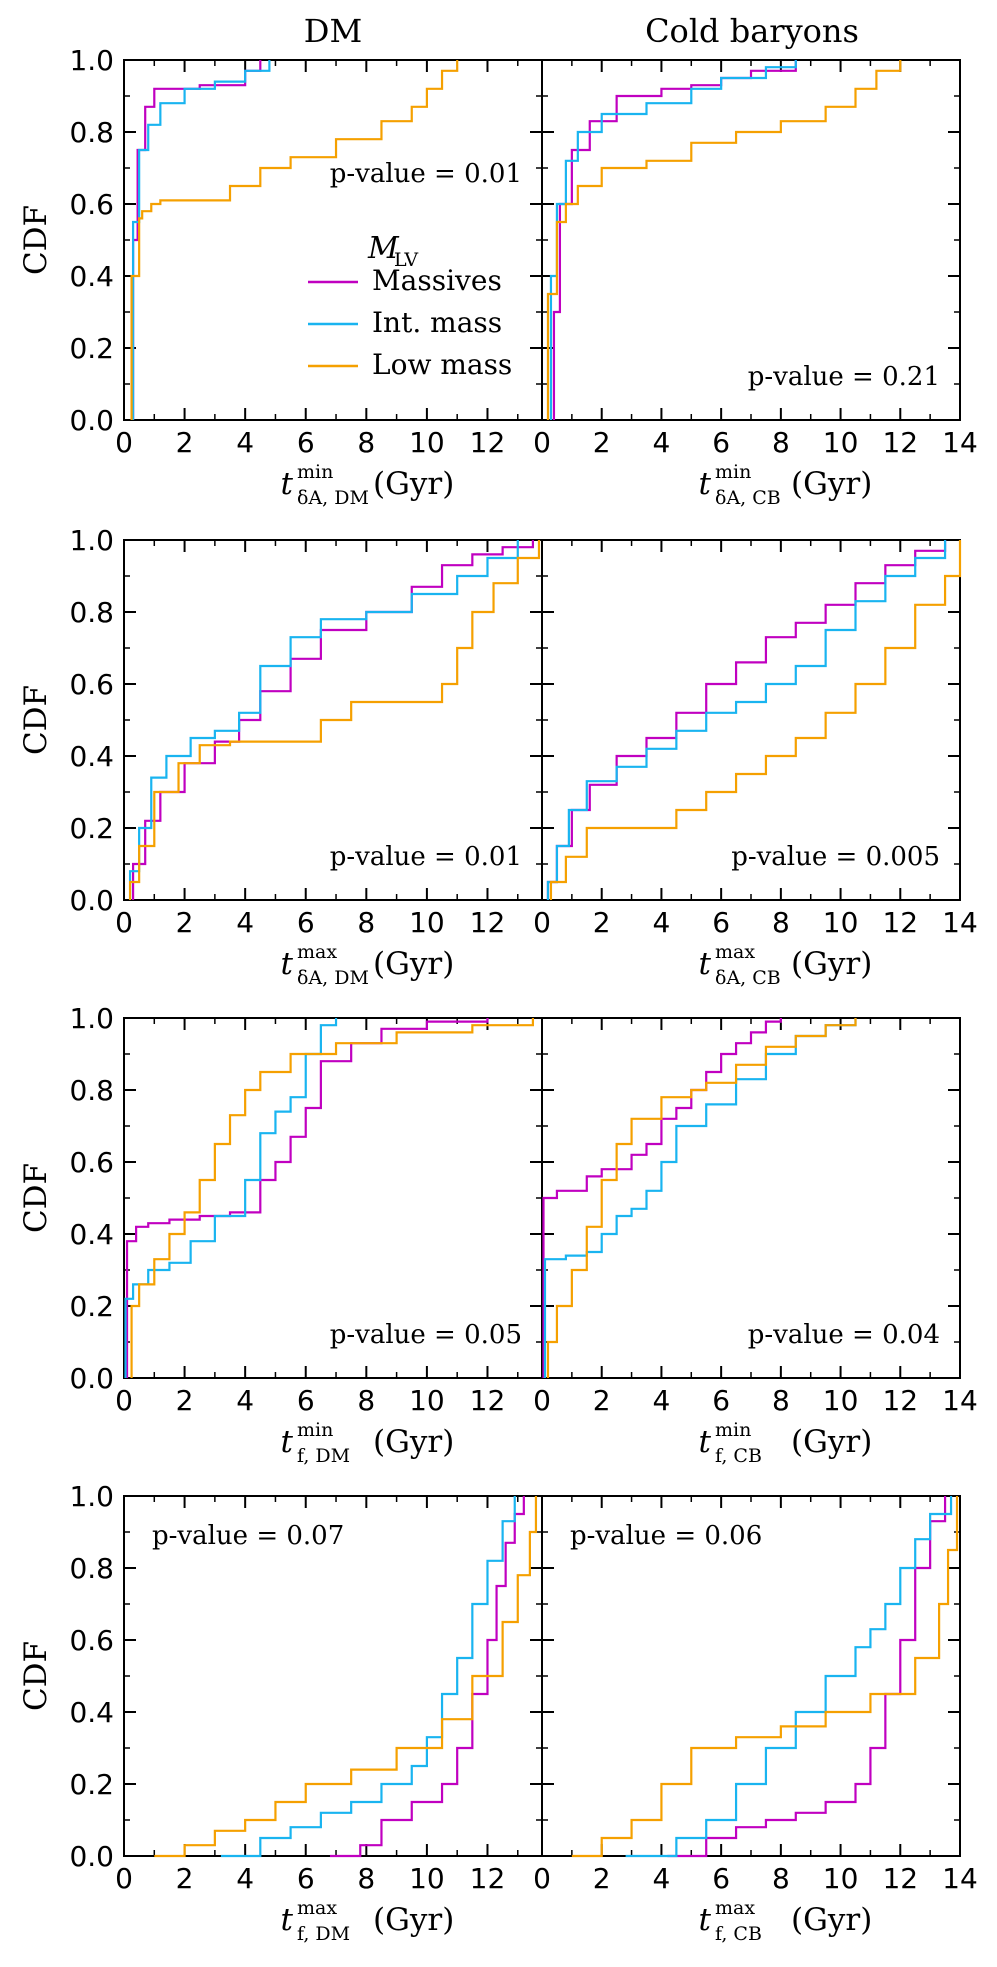 The width and height of the screenshot is (997, 1967). I want to click on x-axis-label-subscript: δA, DM, so click(333, 498).